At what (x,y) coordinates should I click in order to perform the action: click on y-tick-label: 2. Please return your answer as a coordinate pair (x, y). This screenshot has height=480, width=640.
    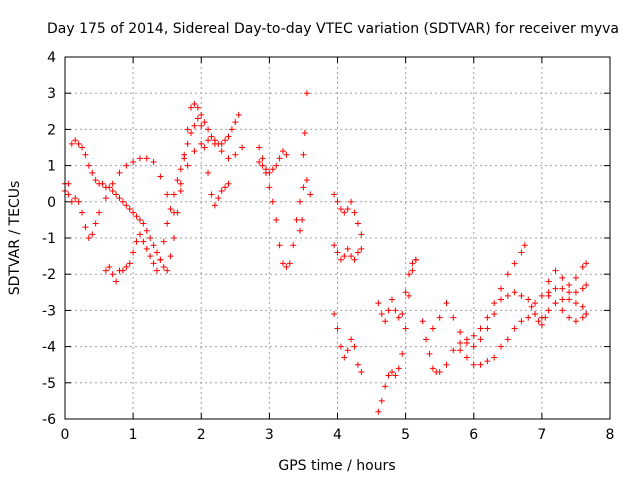
    Looking at the image, I should click on (51, 130).